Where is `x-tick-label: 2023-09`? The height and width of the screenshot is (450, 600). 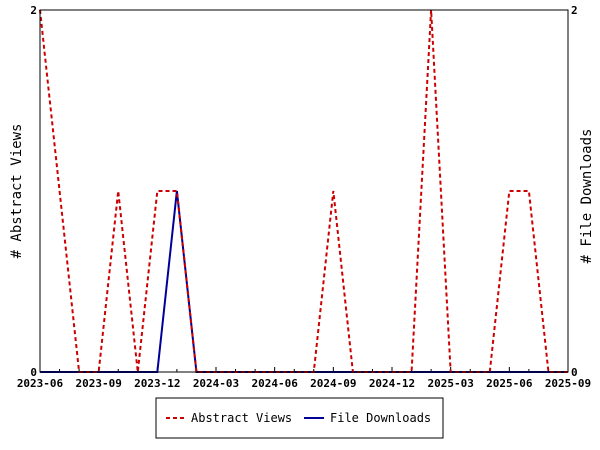 x-tick-label: 2023-09 is located at coordinates (98, 383).